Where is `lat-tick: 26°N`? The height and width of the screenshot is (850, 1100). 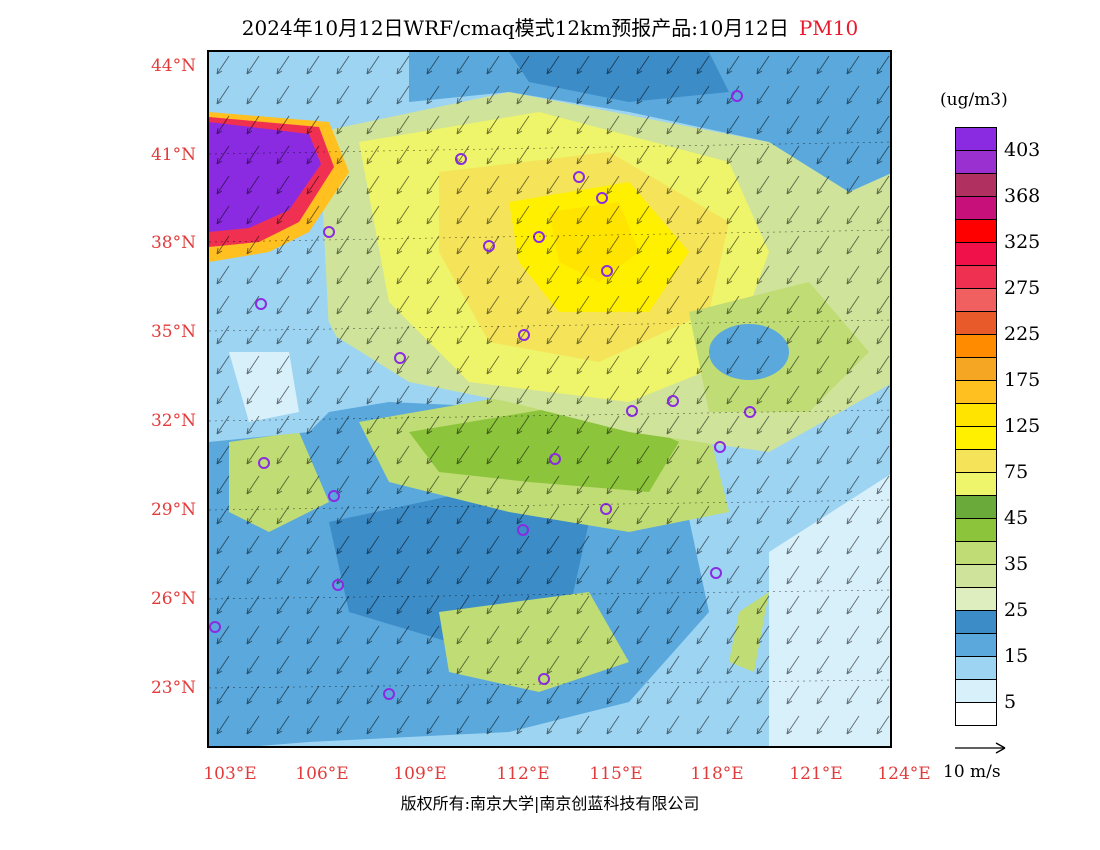
lat-tick: 26°N is located at coordinates (173, 599).